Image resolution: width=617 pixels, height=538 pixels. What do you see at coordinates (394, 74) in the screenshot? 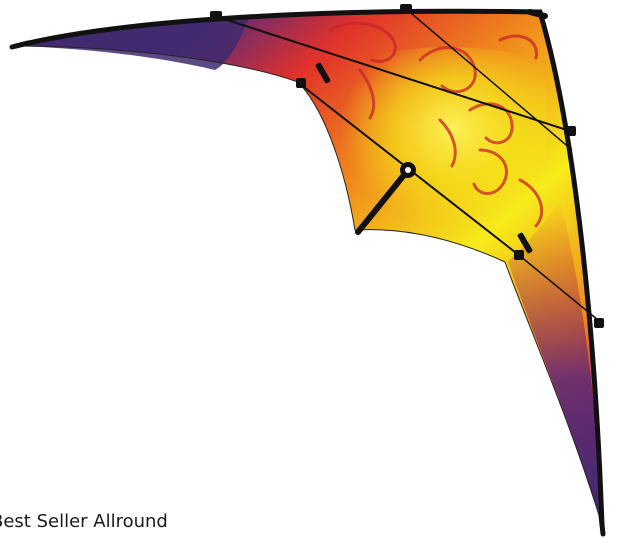
I see `upper-spreader` at bounding box center [394, 74].